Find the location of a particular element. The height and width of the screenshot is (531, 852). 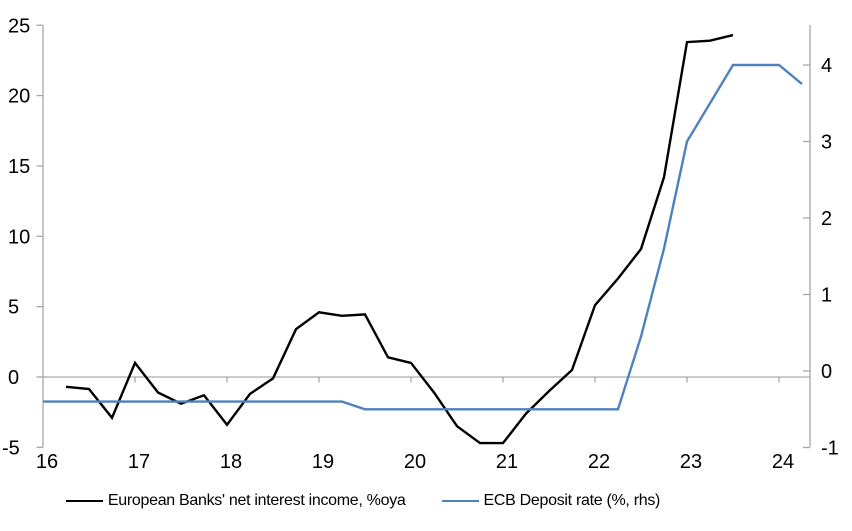

svg-text: -5 is located at coordinates (11, 448).